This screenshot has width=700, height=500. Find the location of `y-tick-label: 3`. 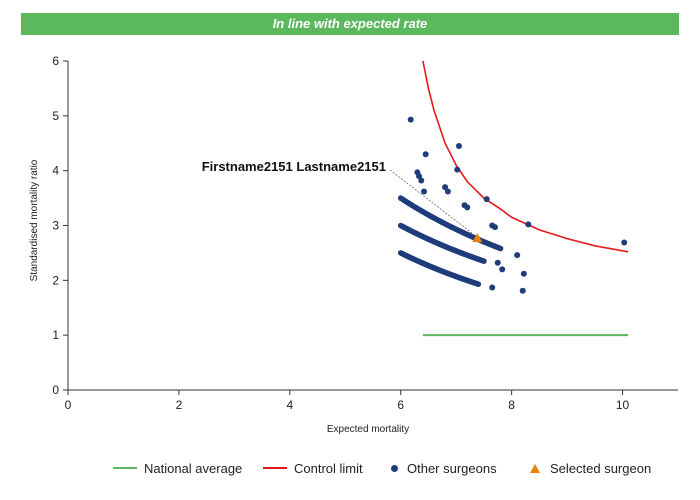

y-tick-label: 3 is located at coordinates (55, 226).